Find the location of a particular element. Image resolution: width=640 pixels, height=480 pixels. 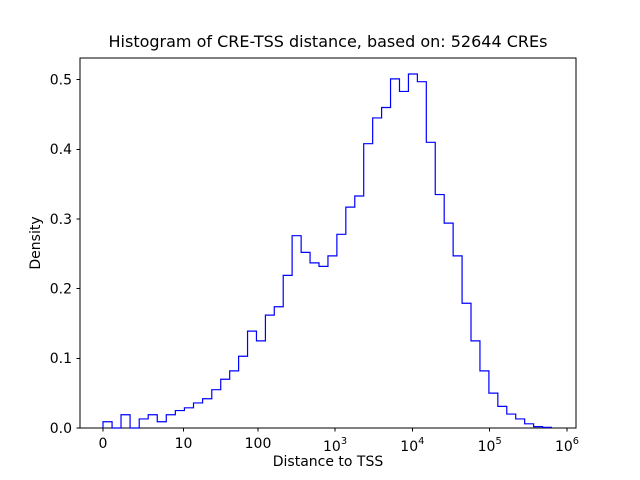

x-axis-label: Distance to TSS is located at coordinates (328, 462).